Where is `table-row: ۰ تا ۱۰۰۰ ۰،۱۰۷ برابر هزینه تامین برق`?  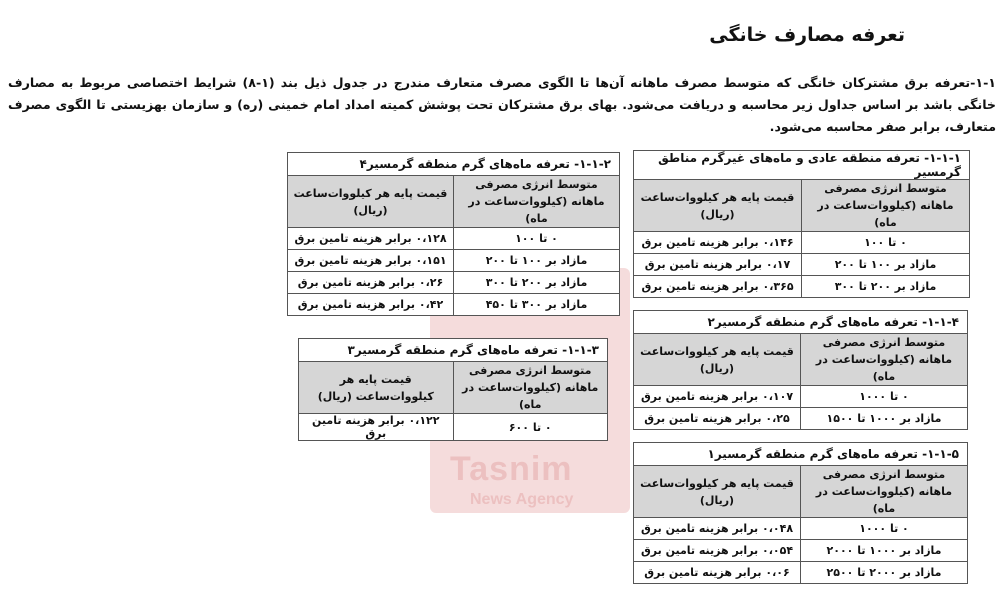
table-row: ۰ تا ۱۰۰۰ ۰،۱۰۷ برابر هزینه تامین برق is located at coordinates (800, 396).